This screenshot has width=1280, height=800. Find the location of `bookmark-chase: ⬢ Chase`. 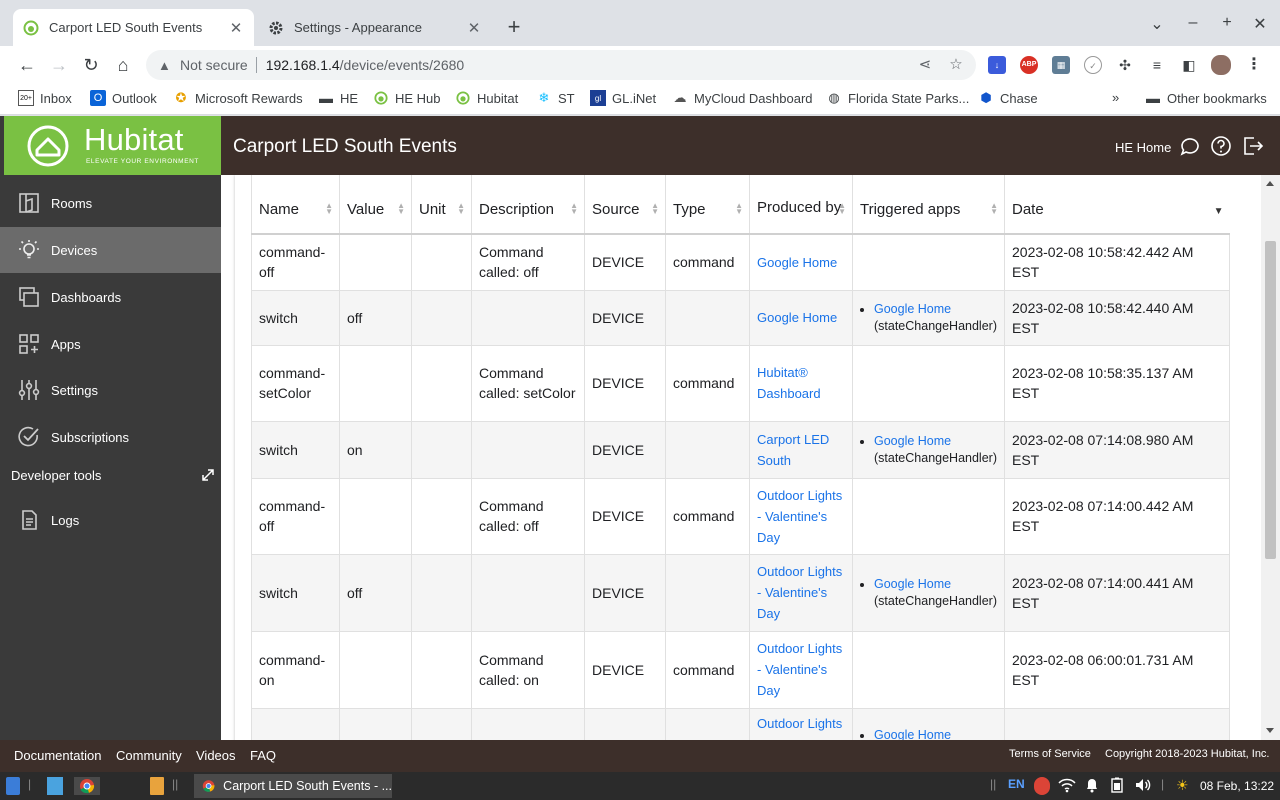

bookmark-chase: ⬢ Chase is located at coordinates (1007, 98).